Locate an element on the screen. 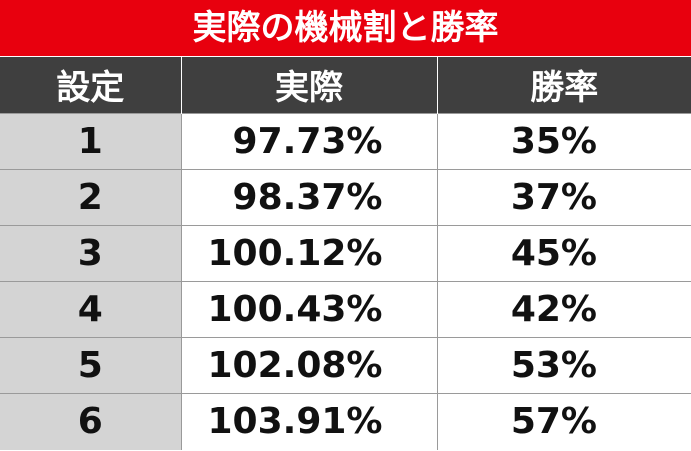 This screenshot has height=451, width=691. column-header: 設定 is located at coordinates (90, 85).